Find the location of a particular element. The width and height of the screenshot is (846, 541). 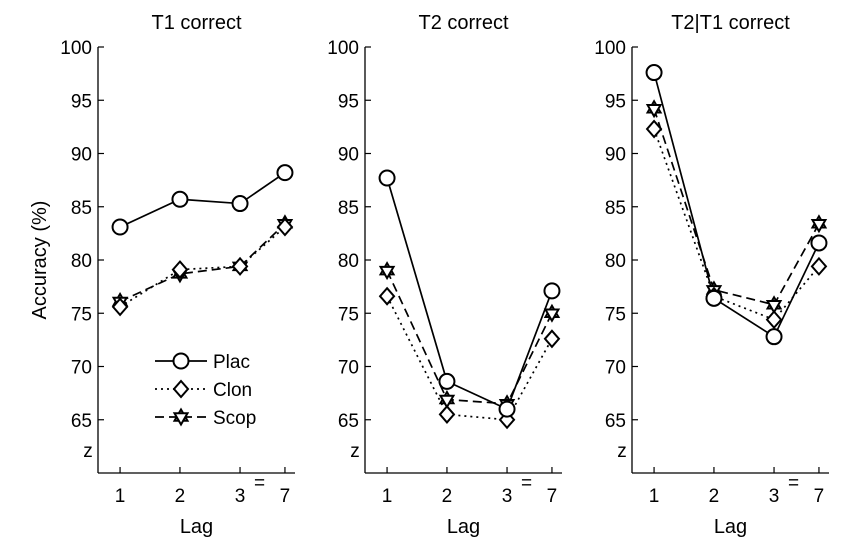

chart-title: T2|T1 correct is located at coordinates (730, 23).